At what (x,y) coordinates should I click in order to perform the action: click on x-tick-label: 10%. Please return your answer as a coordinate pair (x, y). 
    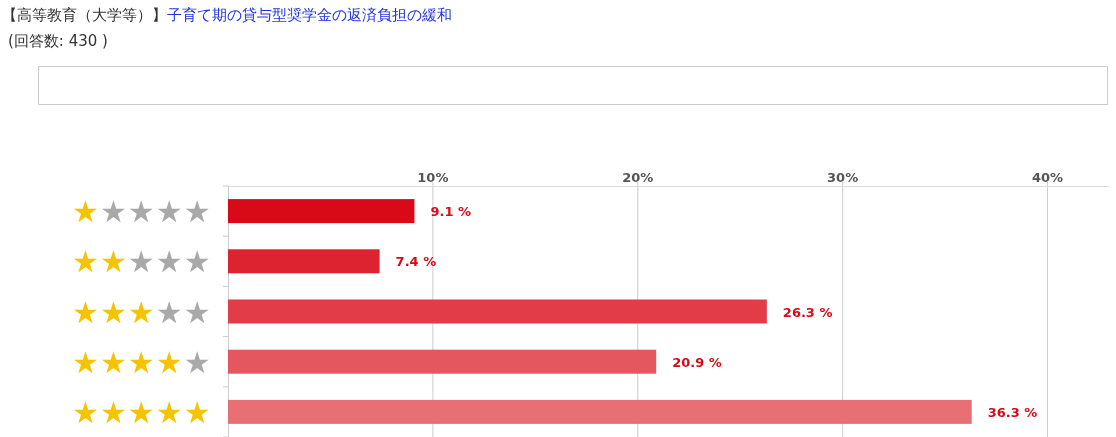
    Looking at the image, I should click on (433, 177).